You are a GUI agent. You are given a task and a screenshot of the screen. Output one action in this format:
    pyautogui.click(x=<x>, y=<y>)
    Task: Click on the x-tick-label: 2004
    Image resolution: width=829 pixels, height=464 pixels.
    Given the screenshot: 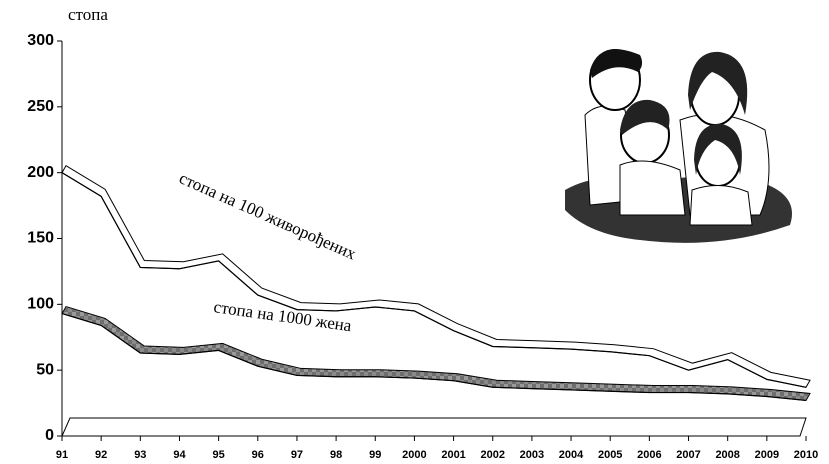 What is the action you would take?
    pyautogui.click(x=571, y=455)
    